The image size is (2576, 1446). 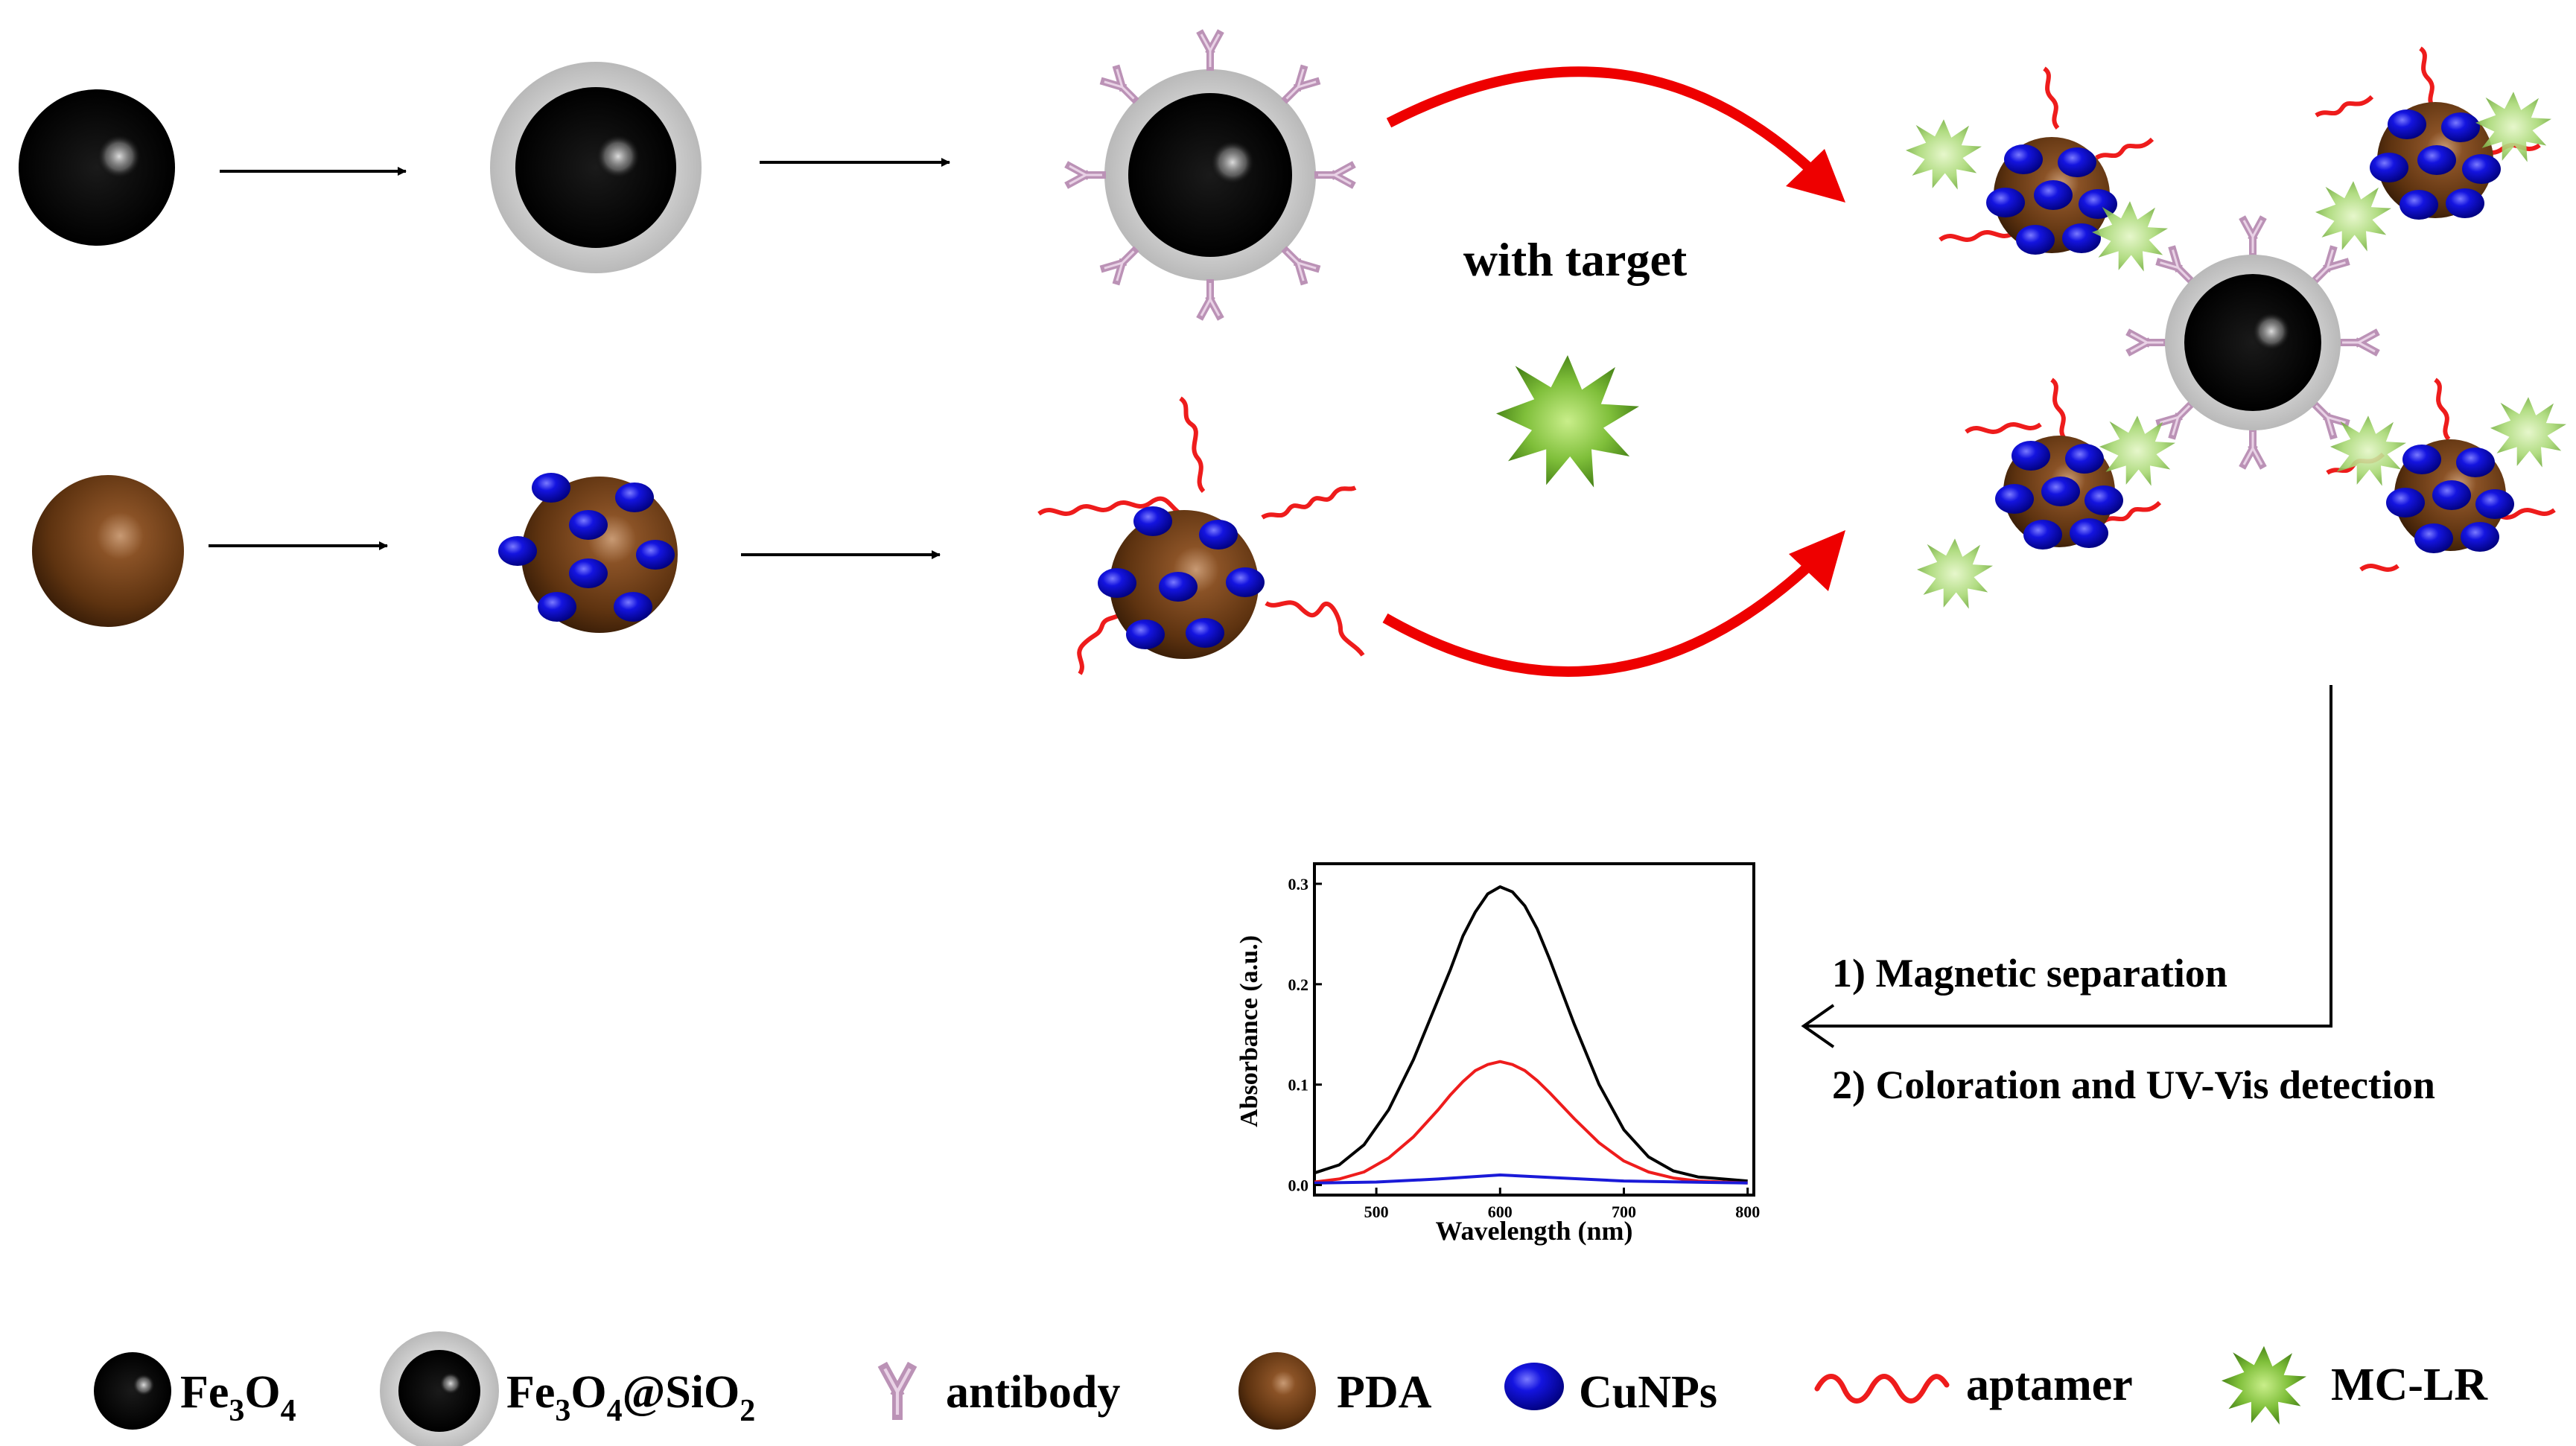 I want to click on legend-cunps: CuNPs, so click(x=1610, y=1390).